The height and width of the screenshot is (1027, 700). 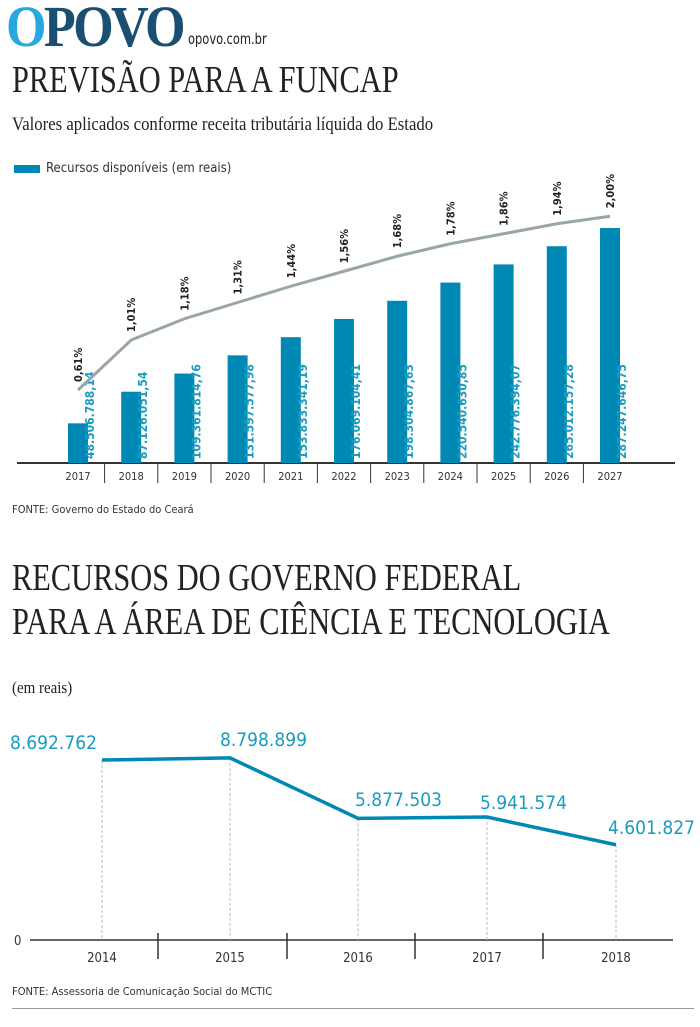 I want to click on bottom-divider, so click(x=353, y=1008).